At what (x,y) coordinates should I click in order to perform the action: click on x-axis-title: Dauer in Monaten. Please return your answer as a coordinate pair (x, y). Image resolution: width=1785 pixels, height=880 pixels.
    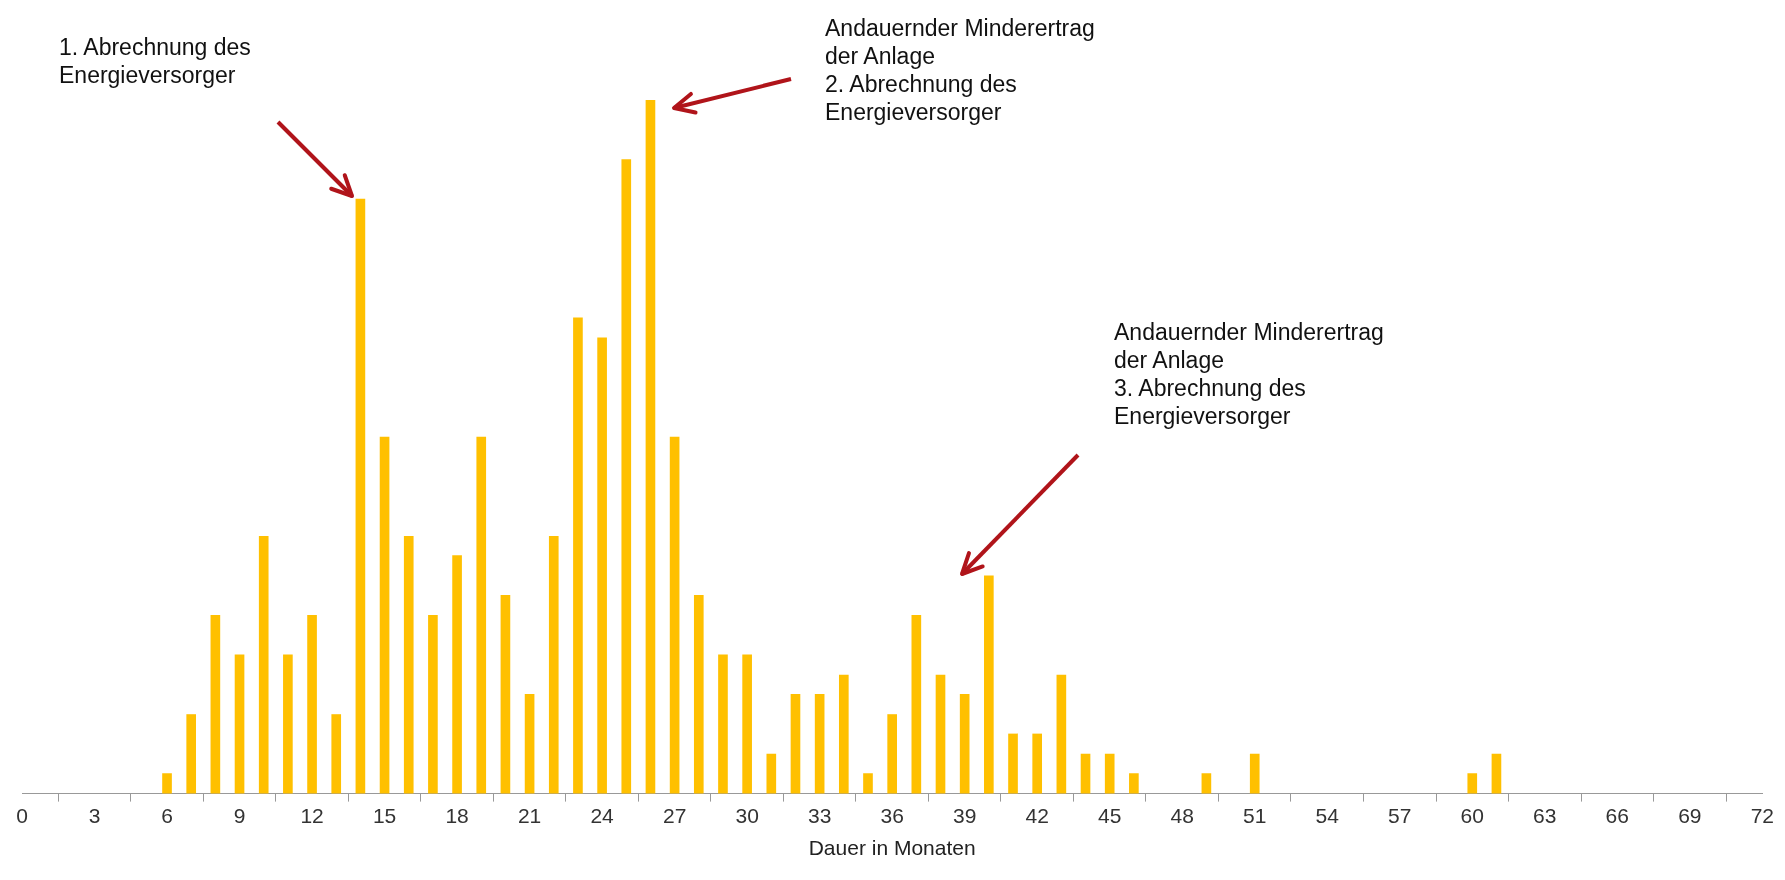
    Looking at the image, I should click on (892, 848).